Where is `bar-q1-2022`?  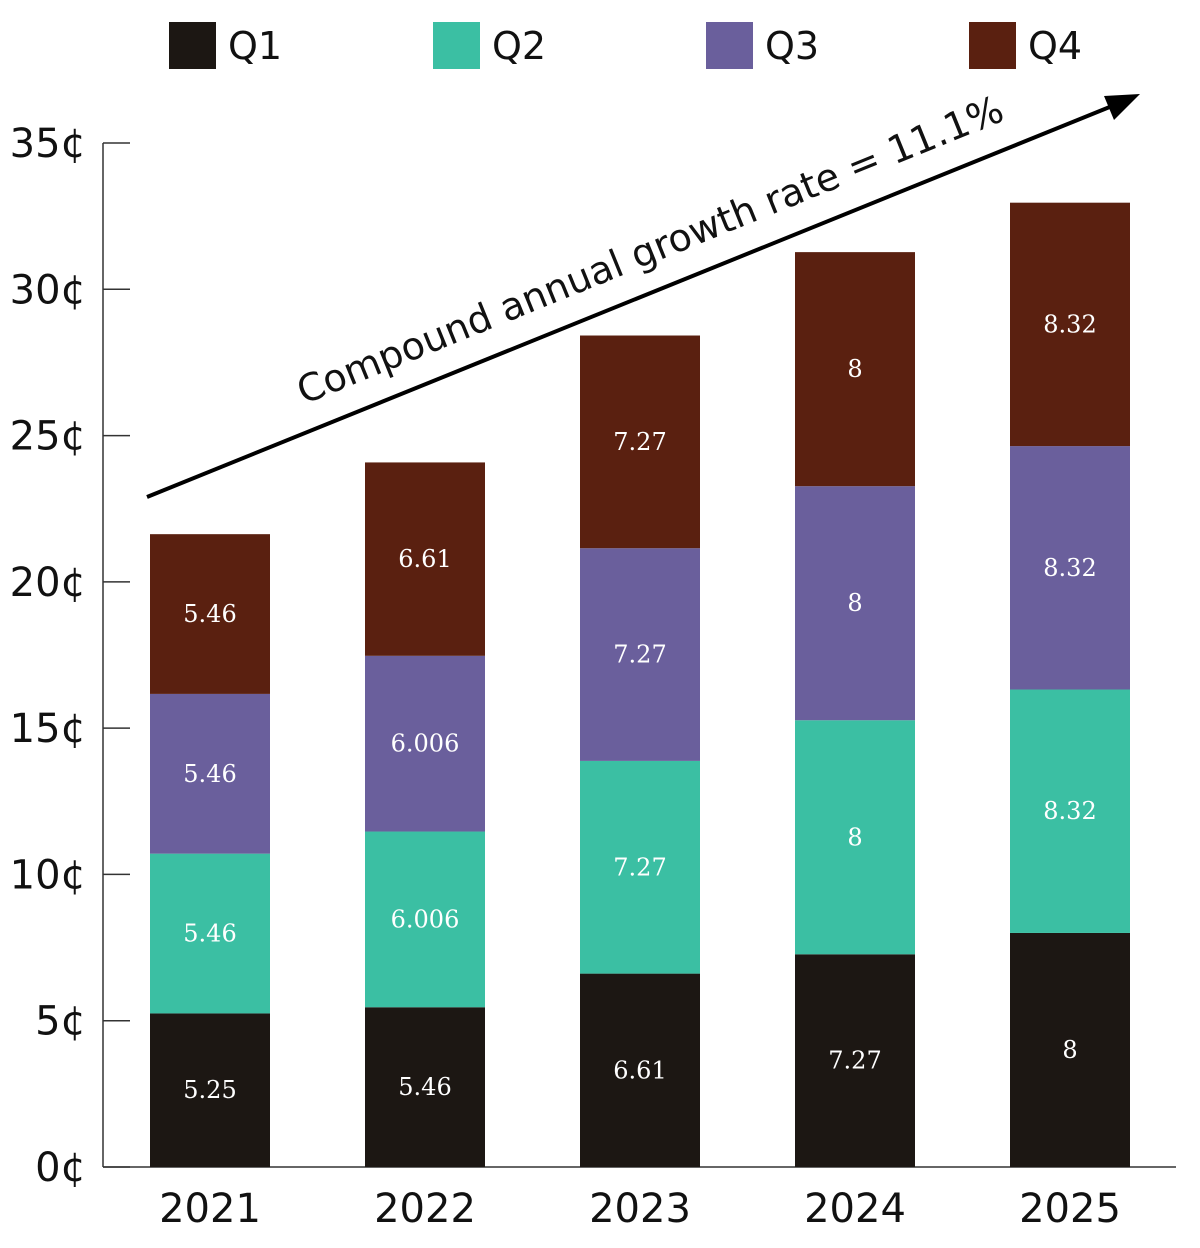
bar-q1-2022 is located at coordinates (425, 1087).